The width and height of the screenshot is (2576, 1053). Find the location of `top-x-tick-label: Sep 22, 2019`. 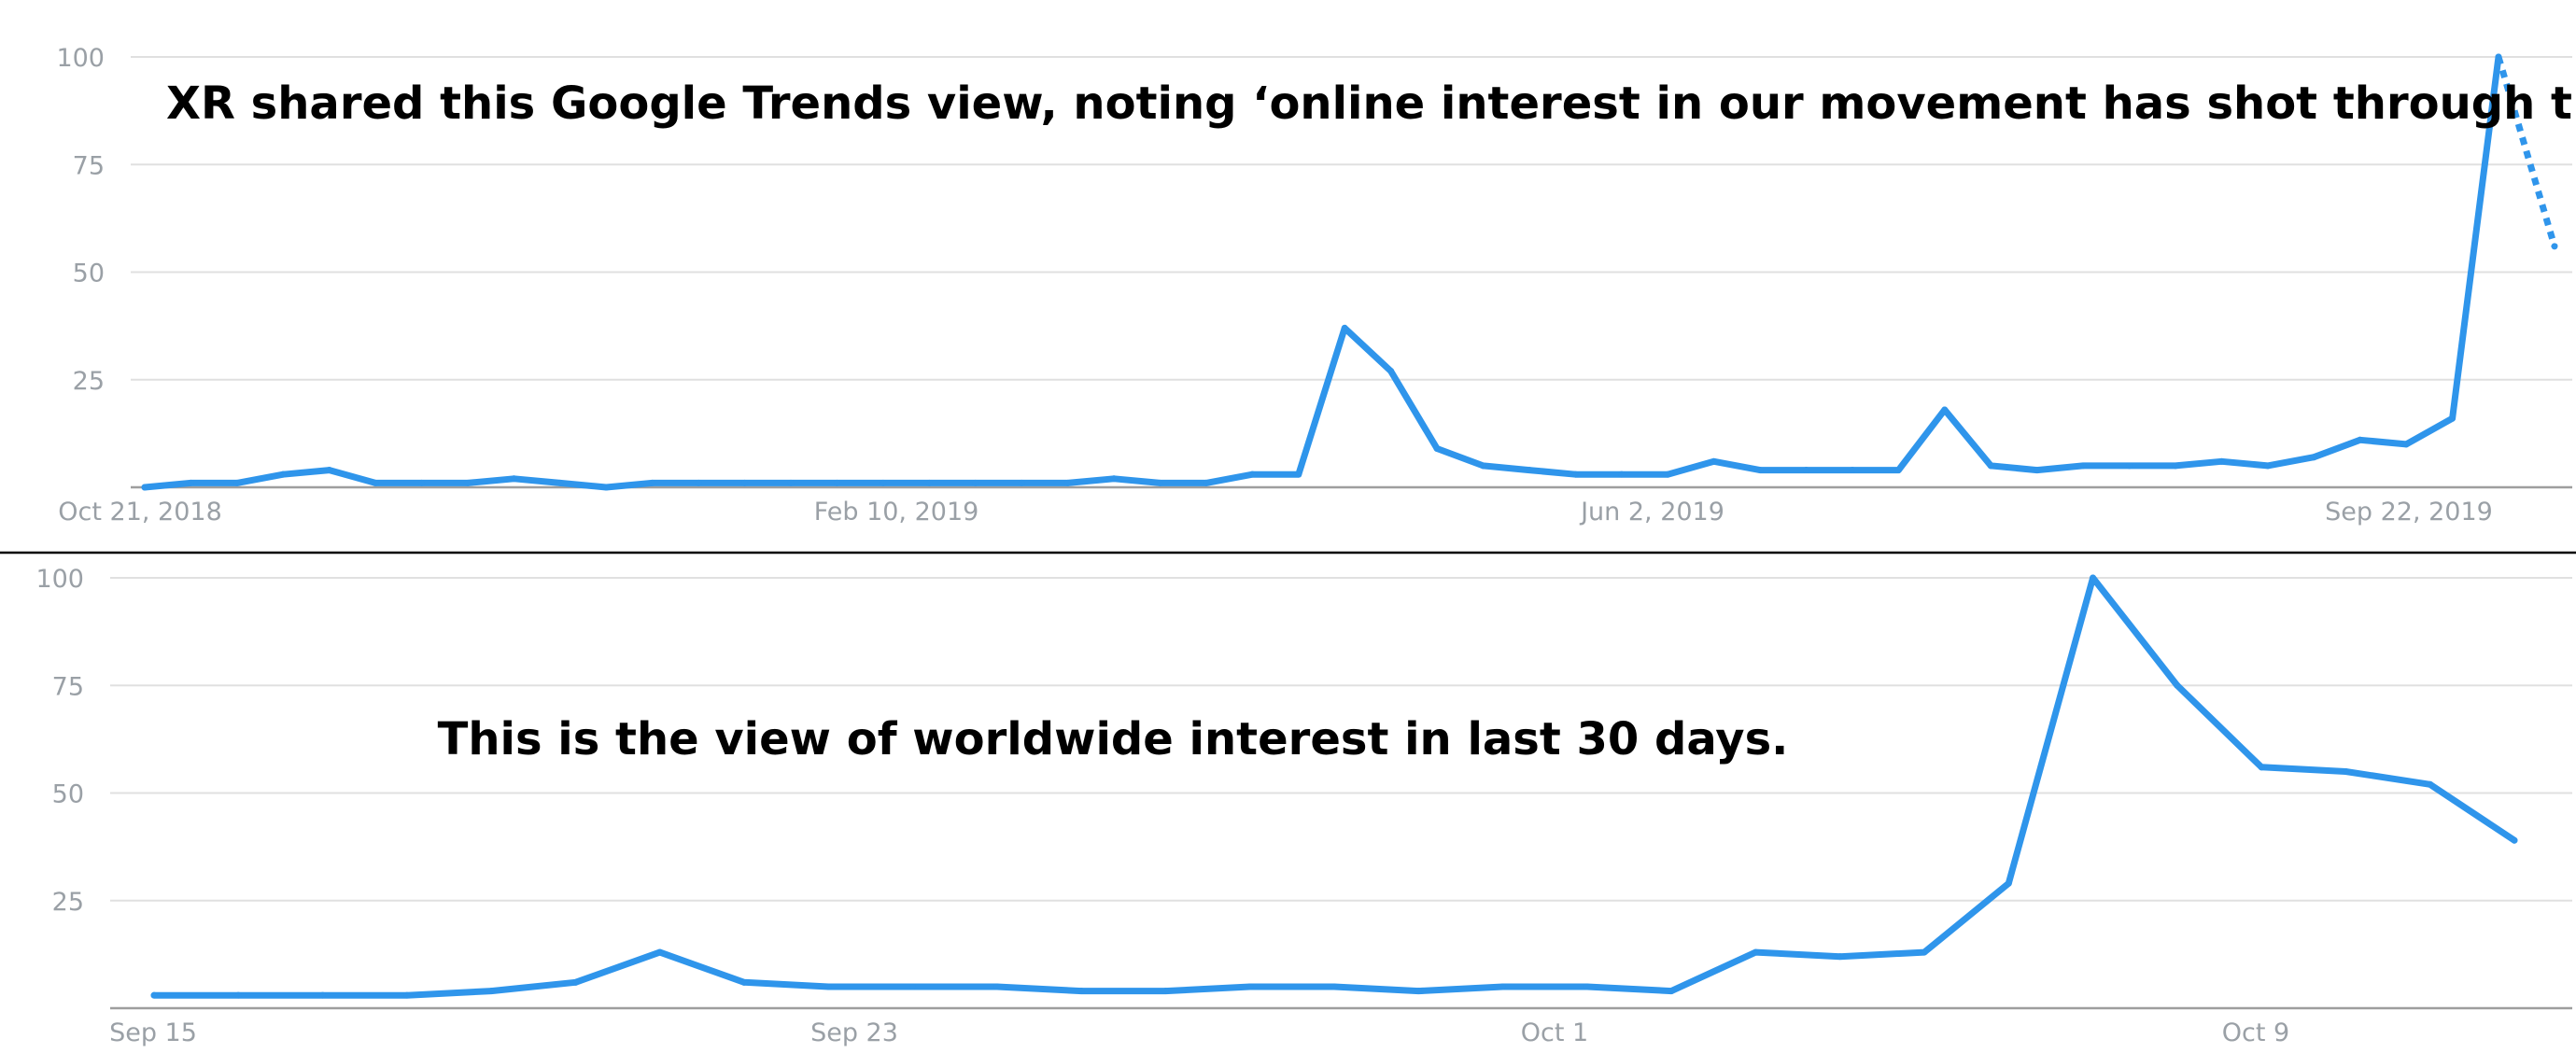

top-x-tick-label: Sep 22, 2019 is located at coordinates (2409, 512).